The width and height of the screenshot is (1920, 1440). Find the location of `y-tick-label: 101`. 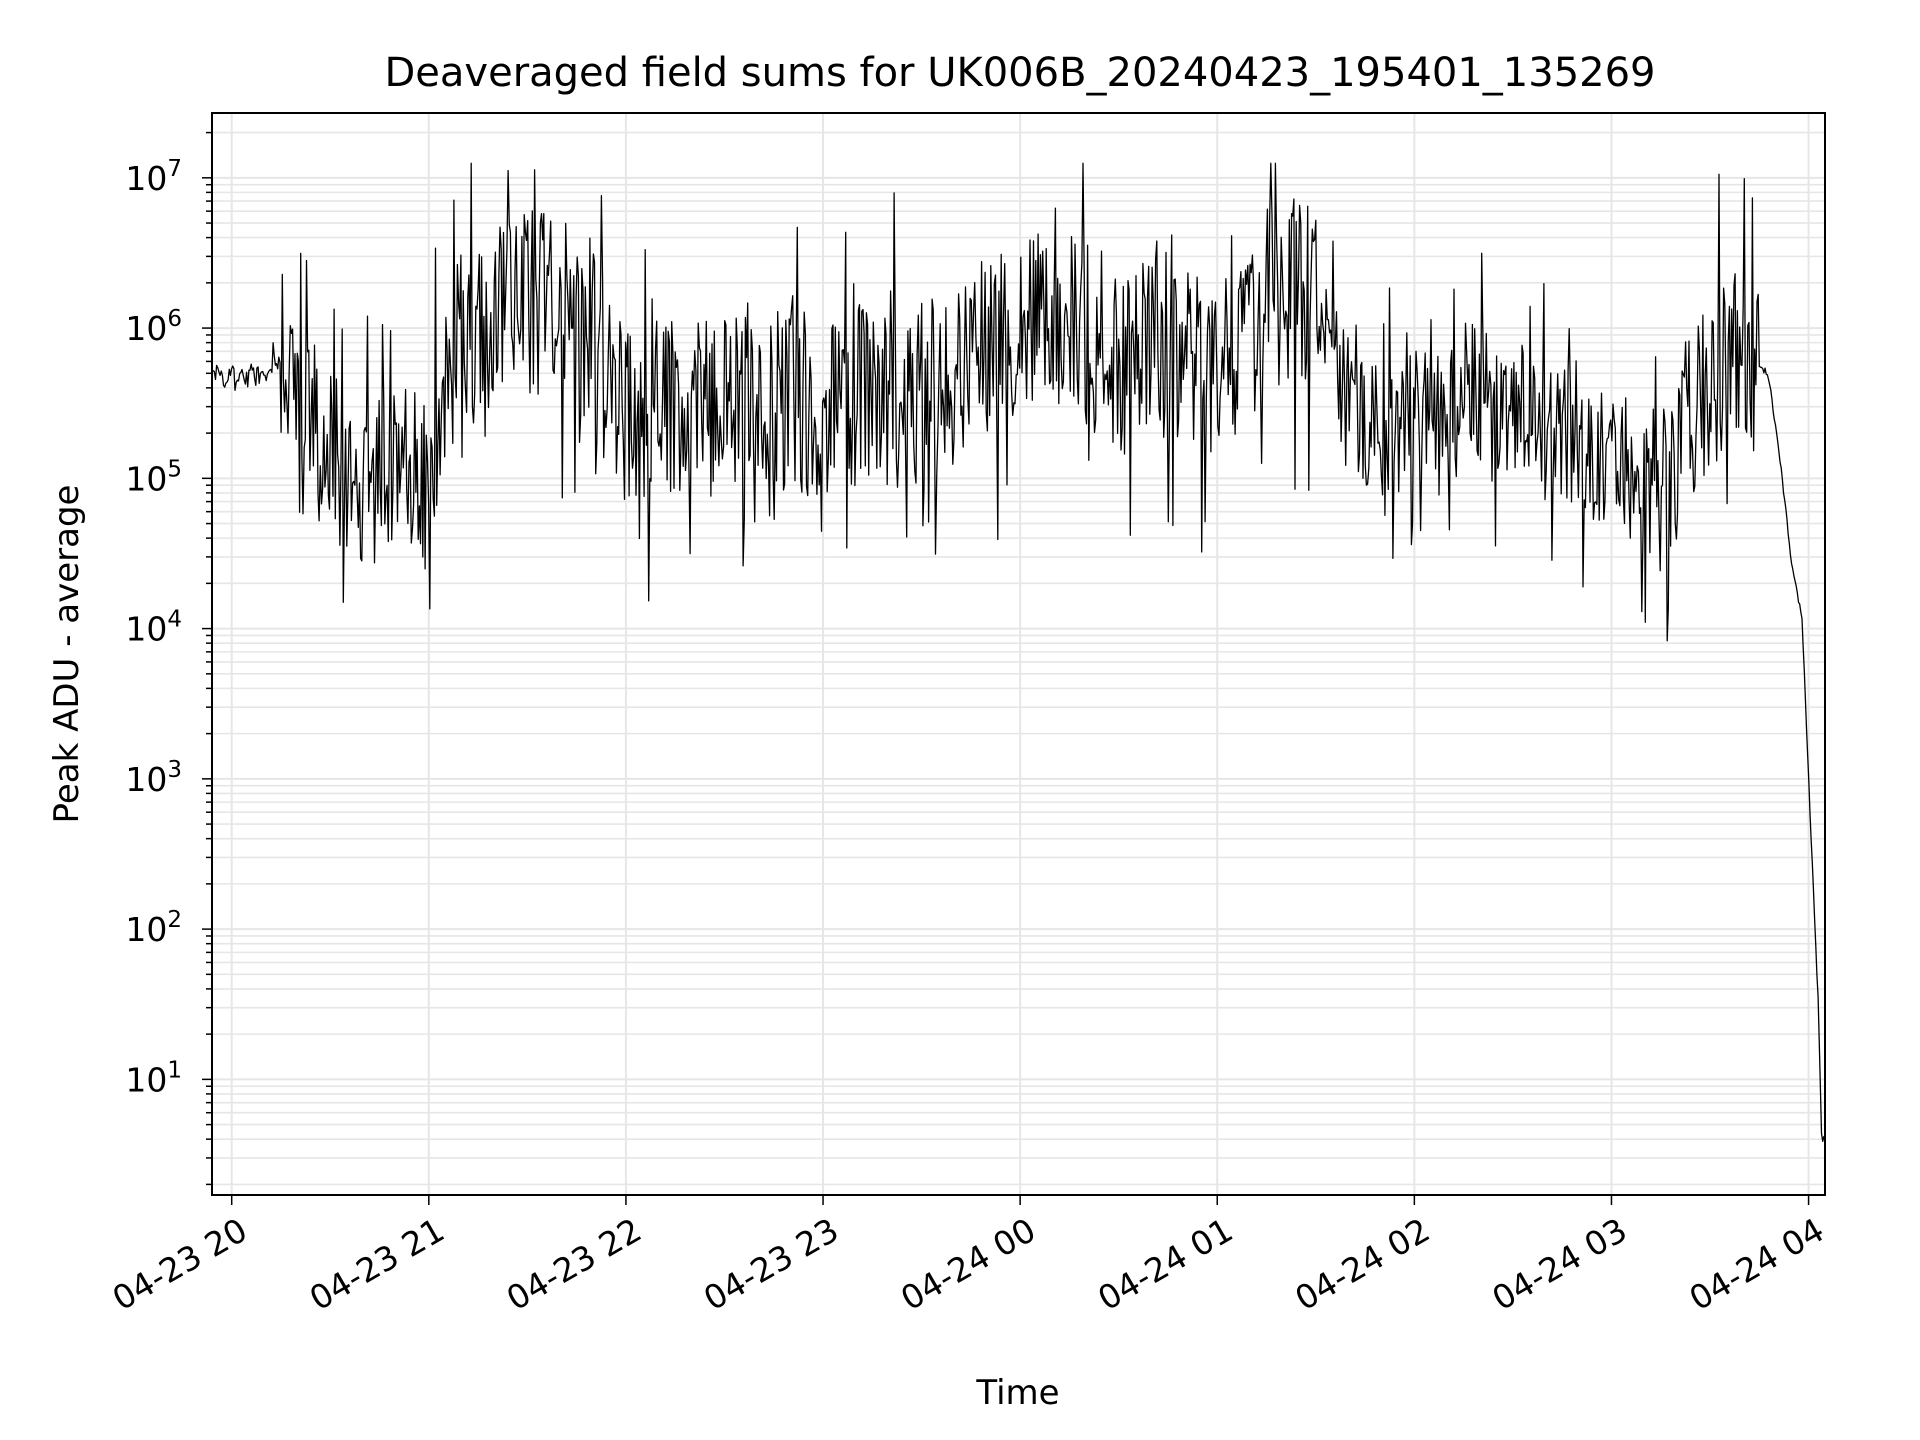

y-tick-label: 101 is located at coordinates (153, 1078).